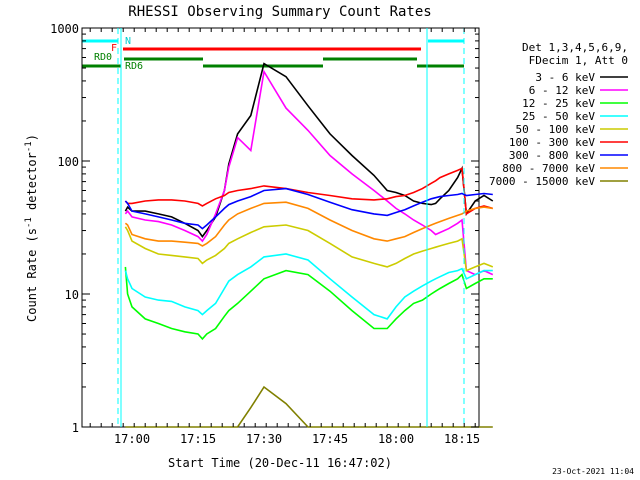  What do you see at coordinates (134, 66) in the screenshot?
I see `flag-rd6-label: RD6` at bounding box center [134, 66].